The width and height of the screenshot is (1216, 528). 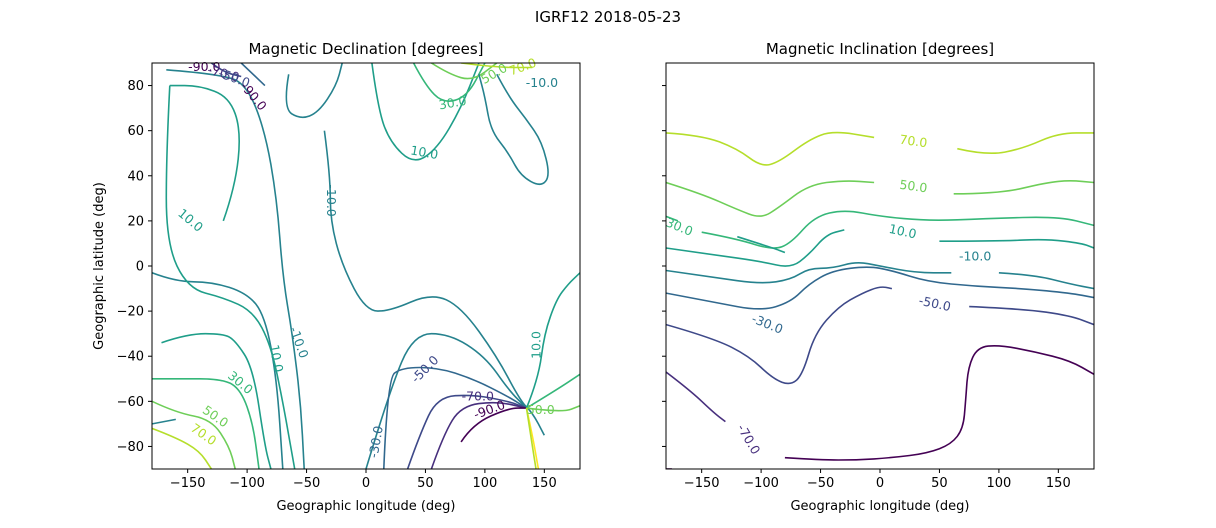 I want to click on figure-title: IGRF12 2018-05-23, so click(x=608, y=17).